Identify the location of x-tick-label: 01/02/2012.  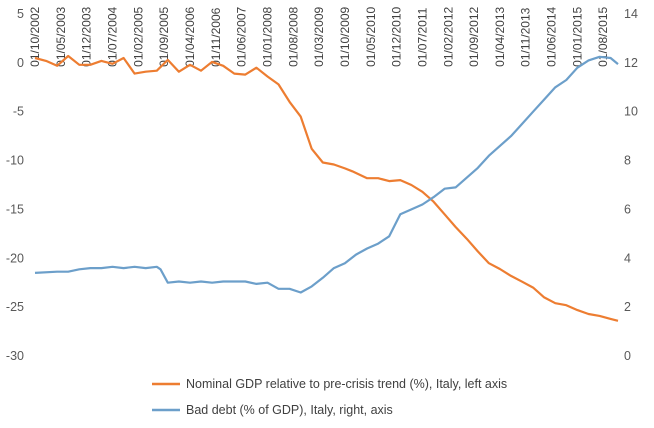
(448, 36).